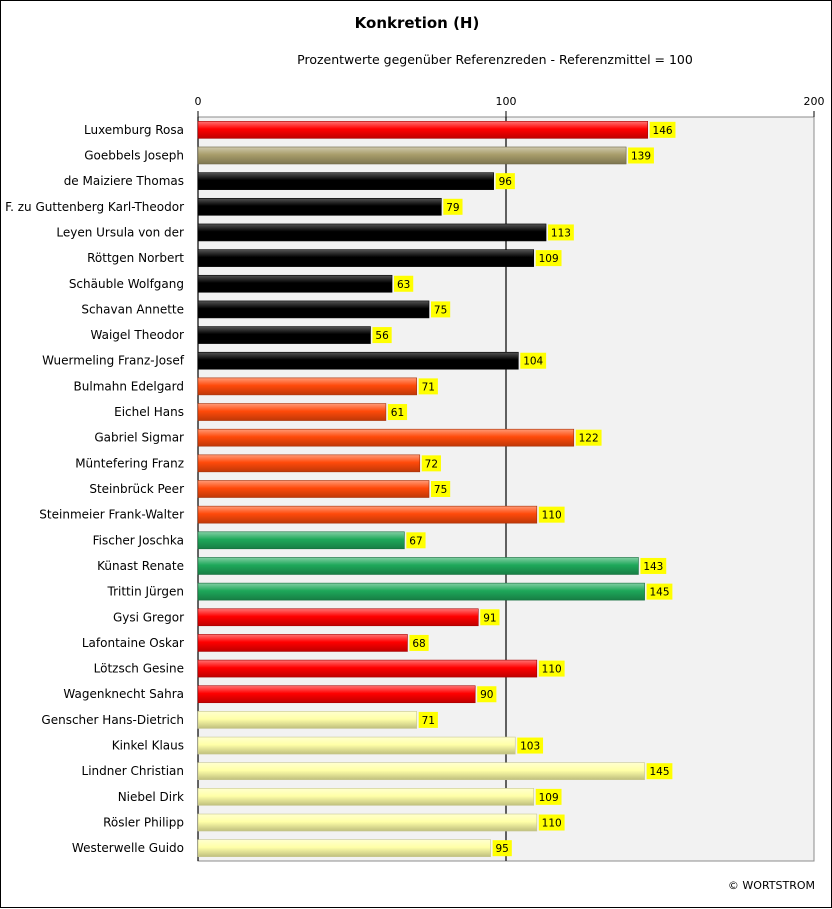 The height and width of the screenshot is (909, 832). I want to click on category-label: Trittin Jürgen, so click(145, 592).